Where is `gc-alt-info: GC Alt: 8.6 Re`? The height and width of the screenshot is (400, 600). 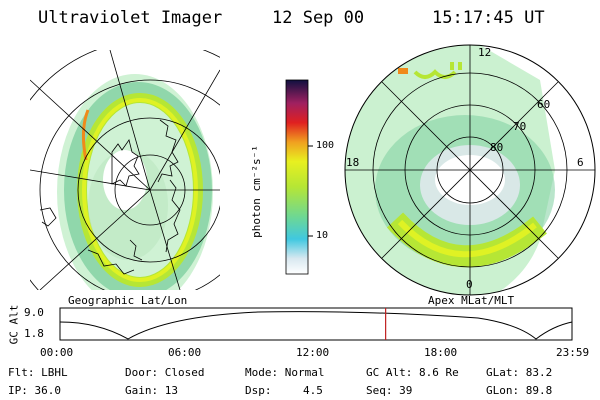 gc-alt-info: GC Alt: 8.6 Re is located at coordinates (412, 372).